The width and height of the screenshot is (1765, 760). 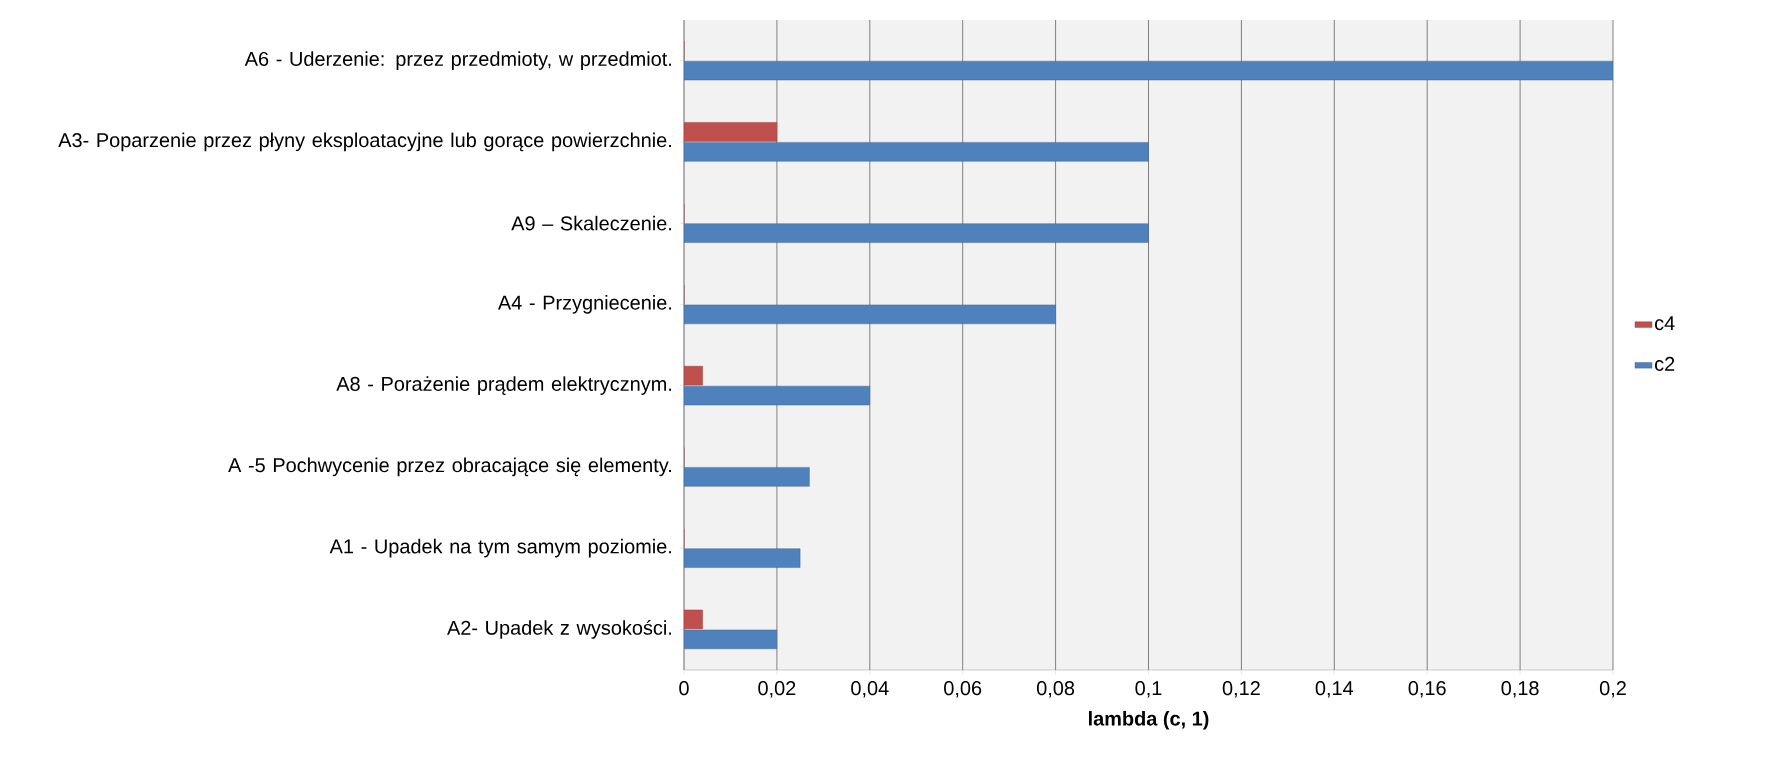 I want to click on x-tick-label: 0,08, so click(x=1055, y=689).